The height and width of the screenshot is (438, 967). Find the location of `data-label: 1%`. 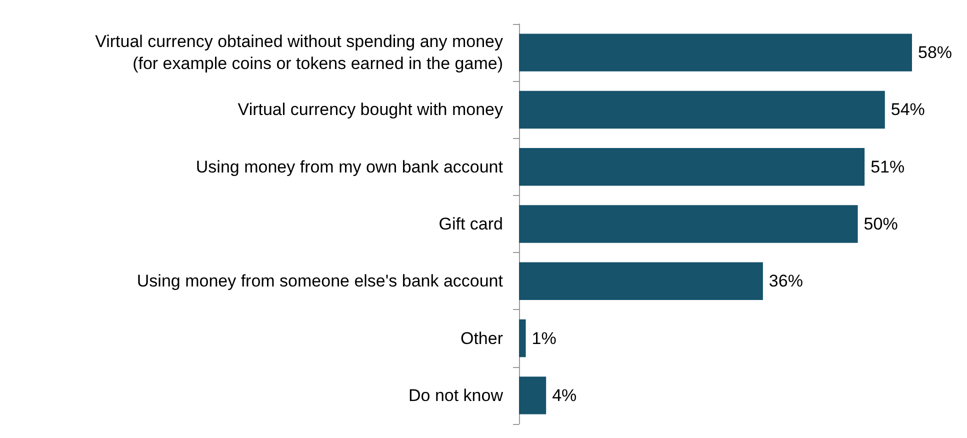

data-label: 1% is located at coordinates (544, 338).